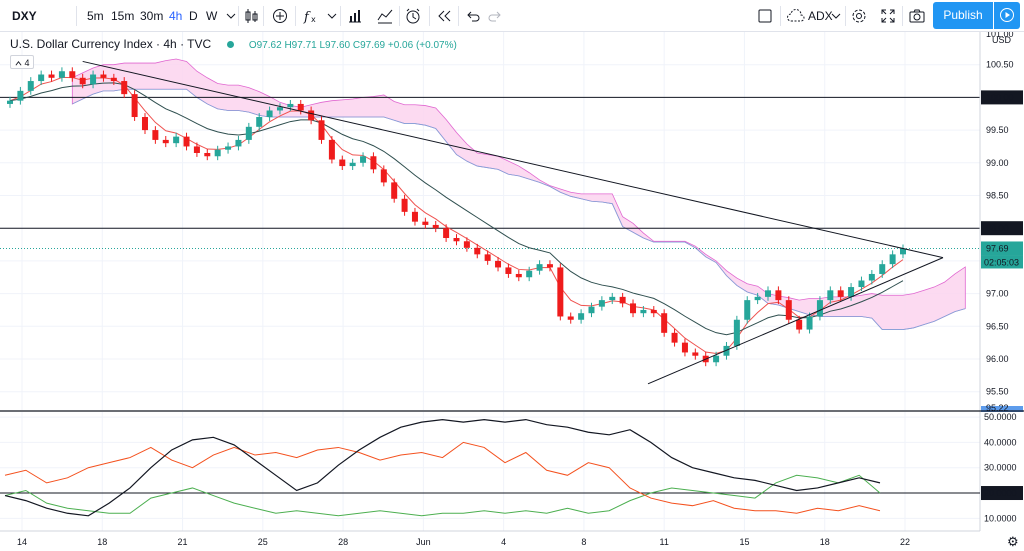  What do you see at coordinates (997, 248) in the screenshot?
I see `last-price-label: 97.69` at bounding box center [997, 248].